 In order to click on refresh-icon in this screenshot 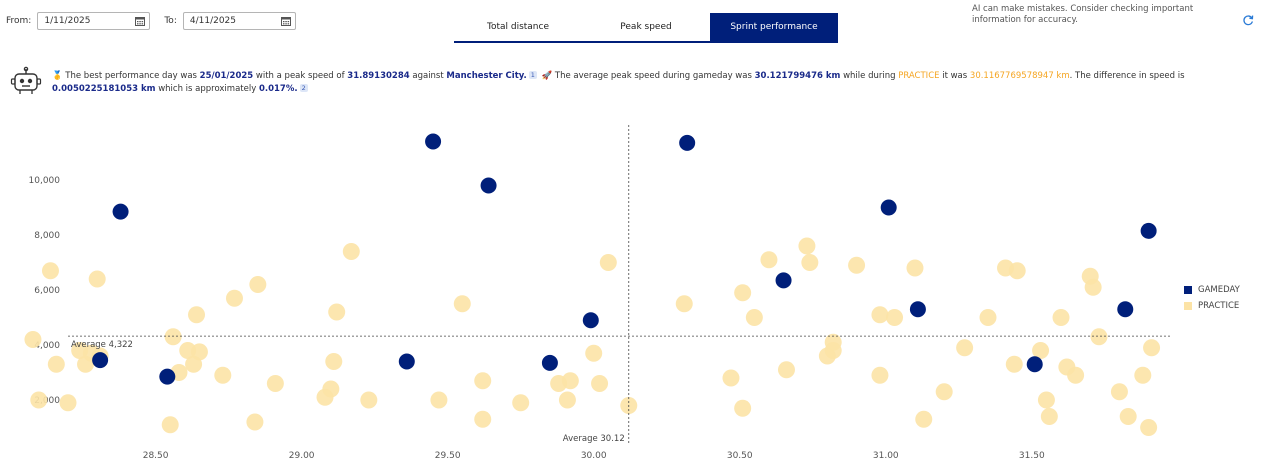, I will do `click(1248, 20)`.